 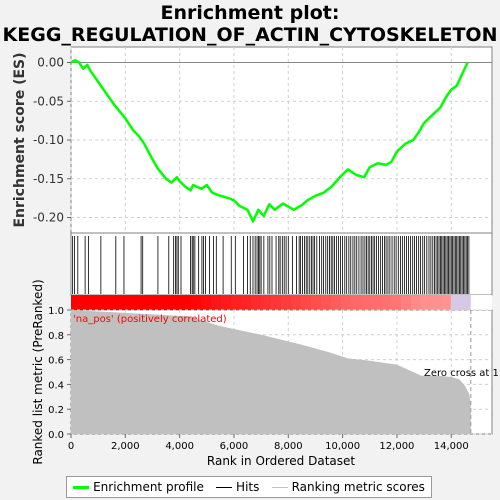 What do you see at coordinates (38, 371) in the screenshot?
I see `rank-y-axis-label: Ranked list metric (PreRanked)` at bounding box center [38, 371].